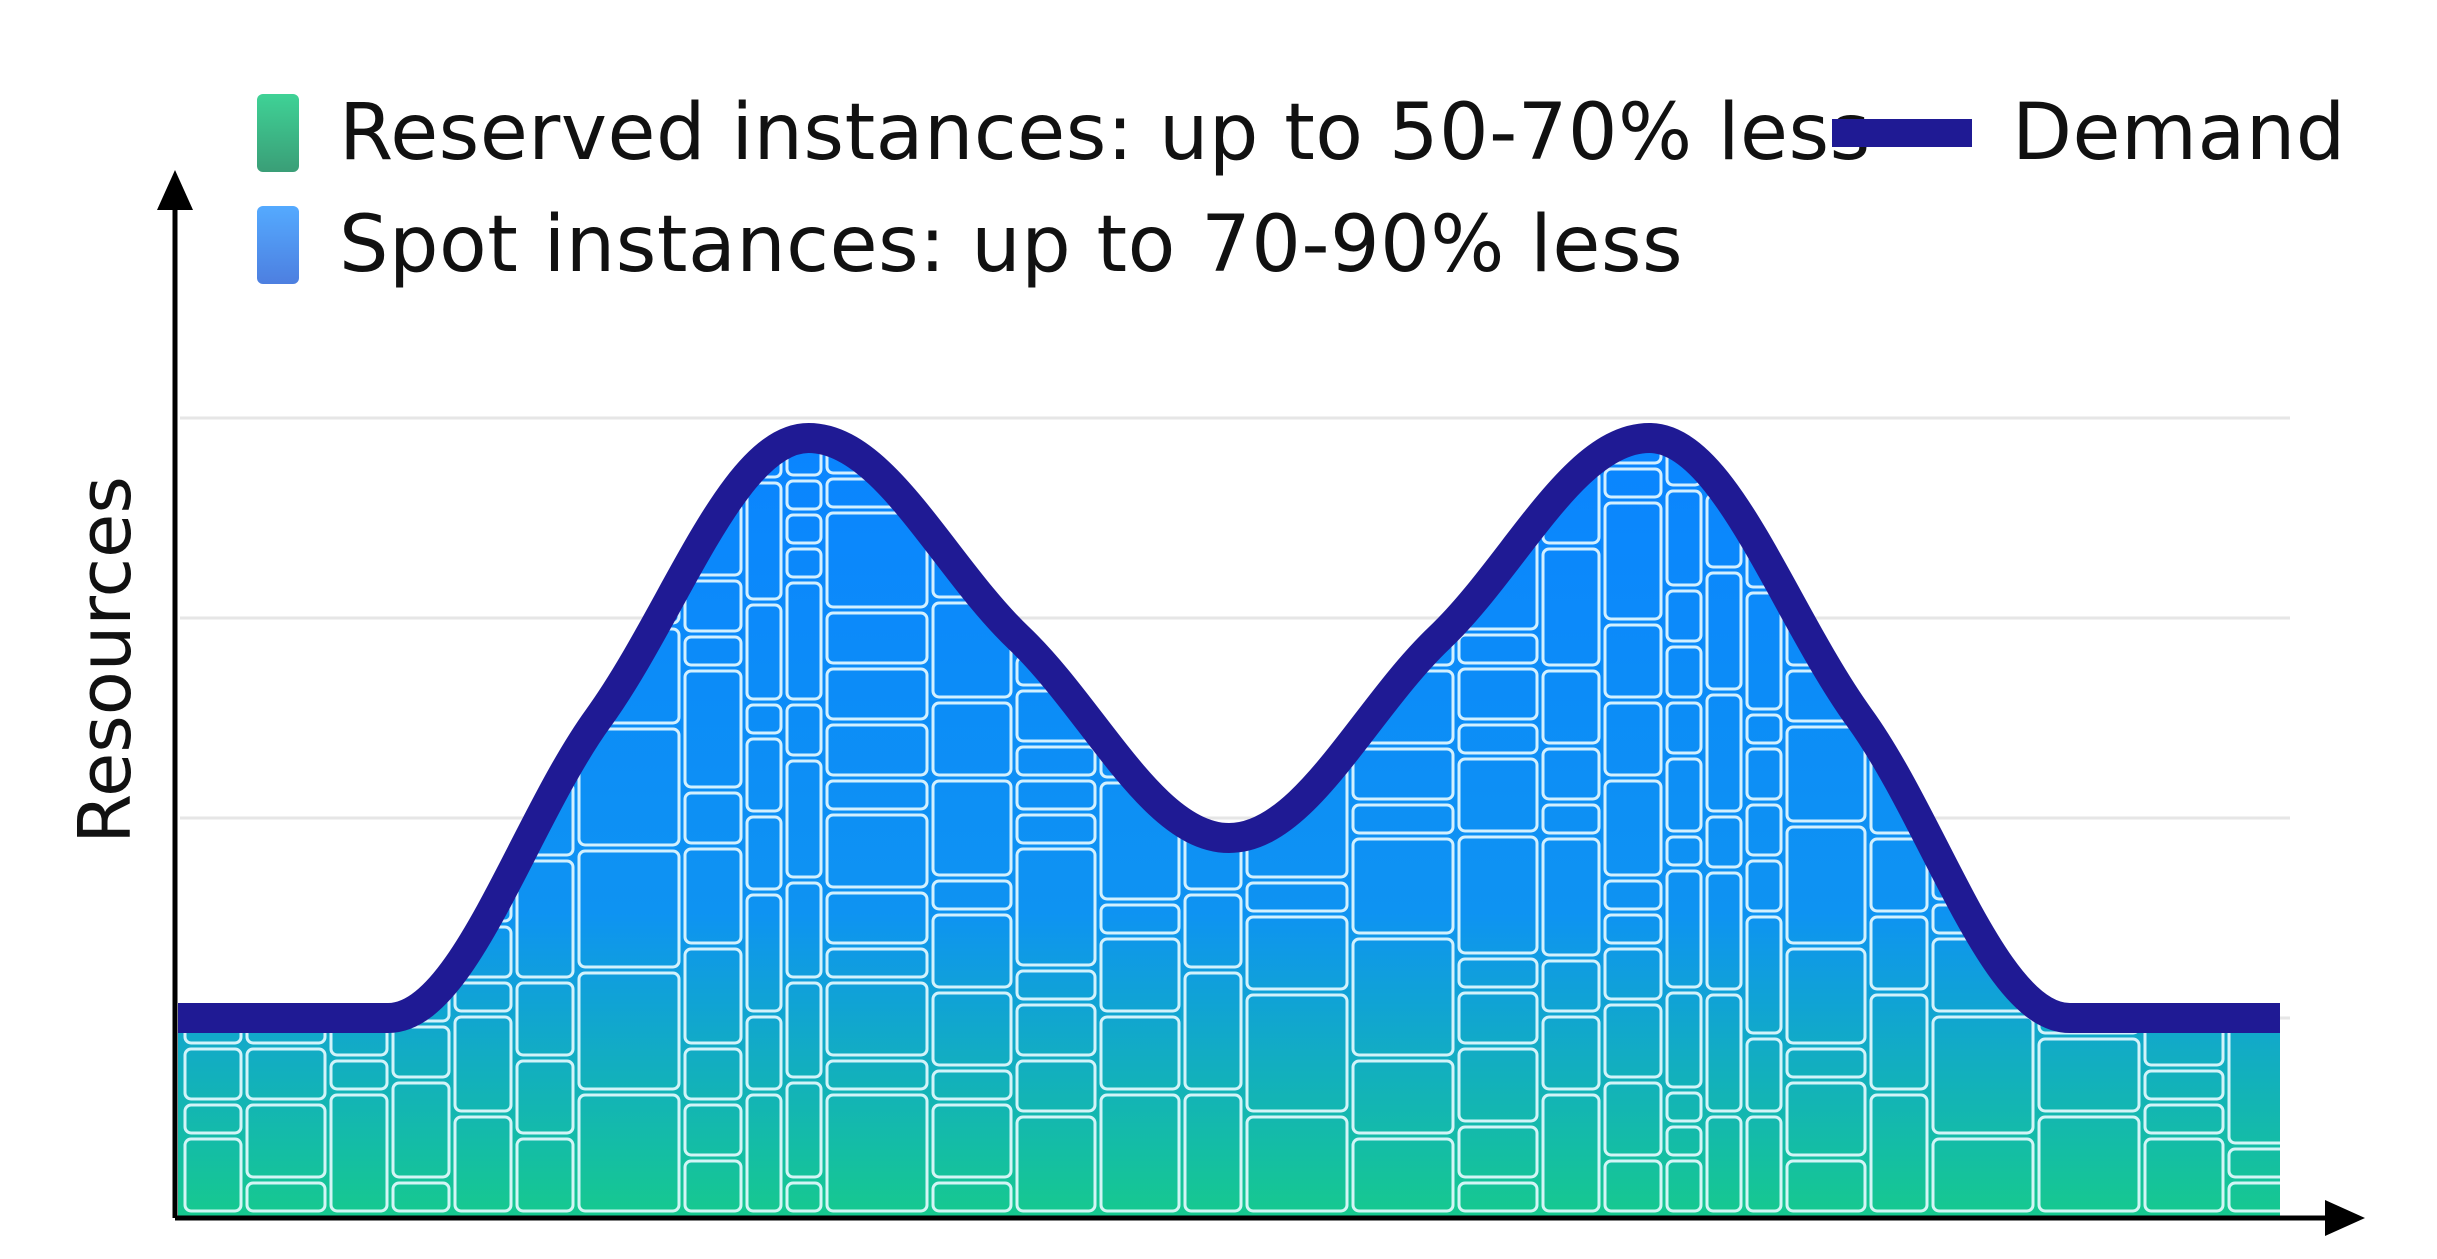  What do you see at coordinates (105, 660) in the screenshot?
I see `y-axis-label: Resources` at bounding box center [105, 660].